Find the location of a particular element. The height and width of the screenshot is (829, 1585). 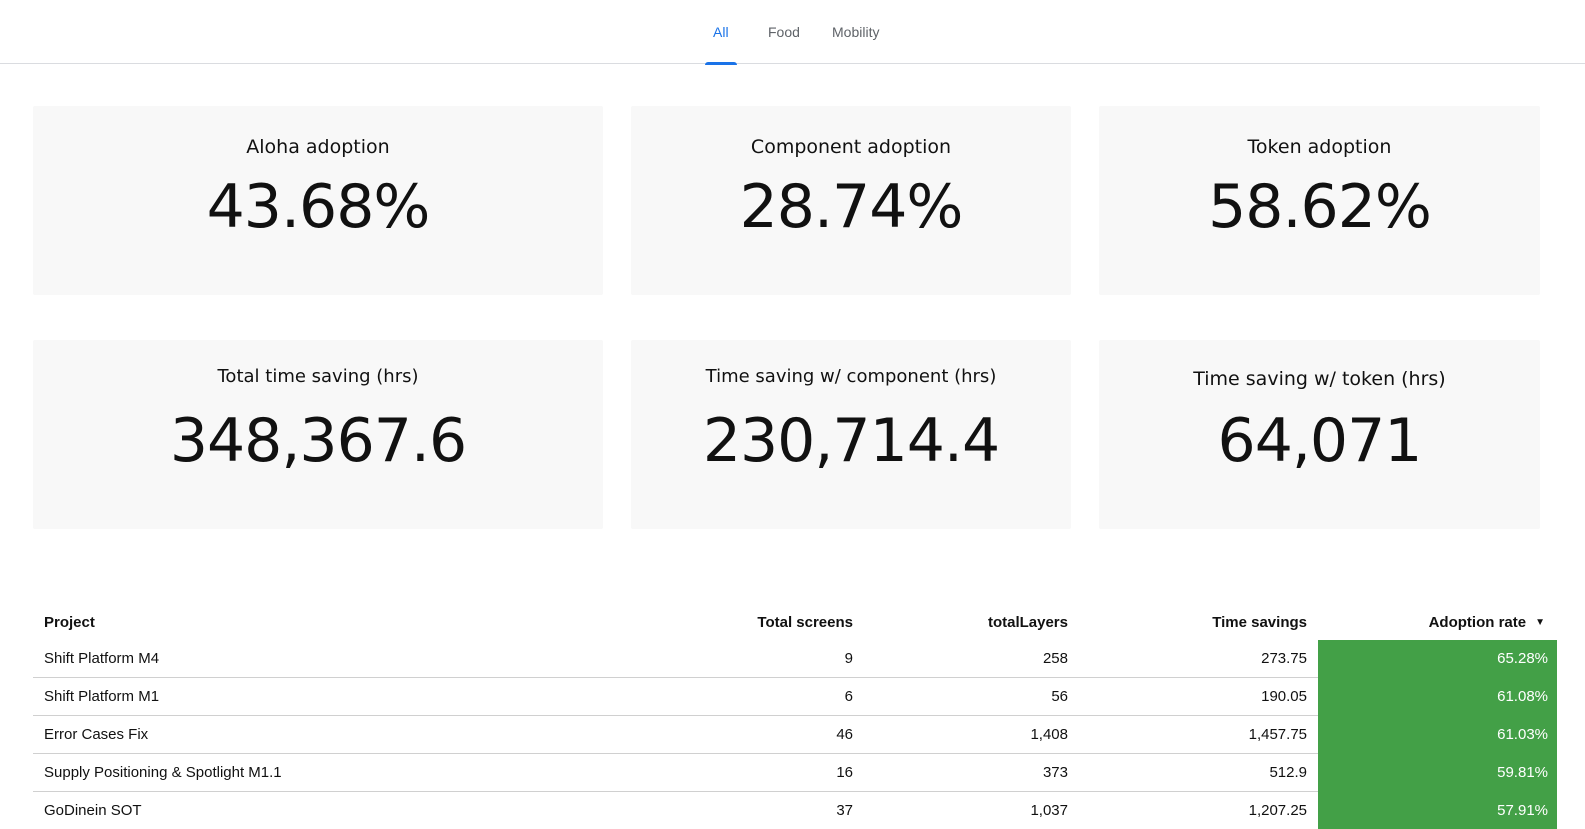

table-row: GoDinein SOT 37 1,037 1,207.25 57.91% is located at coordinates (795, 810).